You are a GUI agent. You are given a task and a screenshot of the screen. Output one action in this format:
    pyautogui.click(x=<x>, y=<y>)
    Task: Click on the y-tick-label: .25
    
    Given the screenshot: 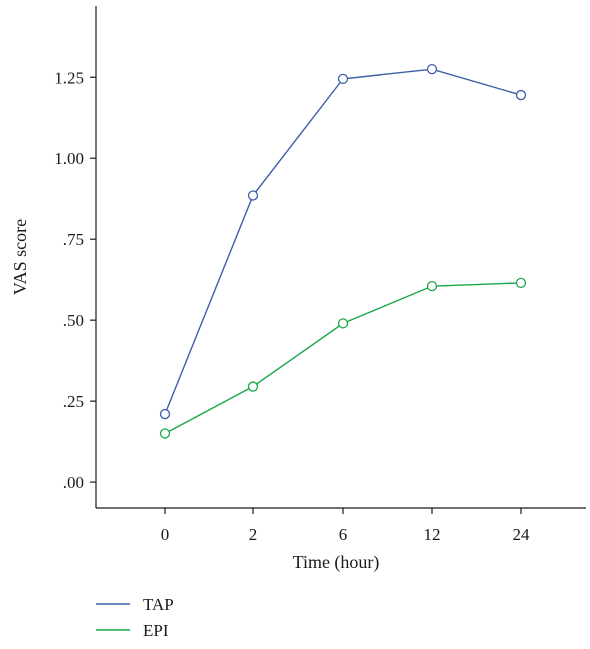 What is the action you would take?
    pyautogui.click(x=73, y=401)
    